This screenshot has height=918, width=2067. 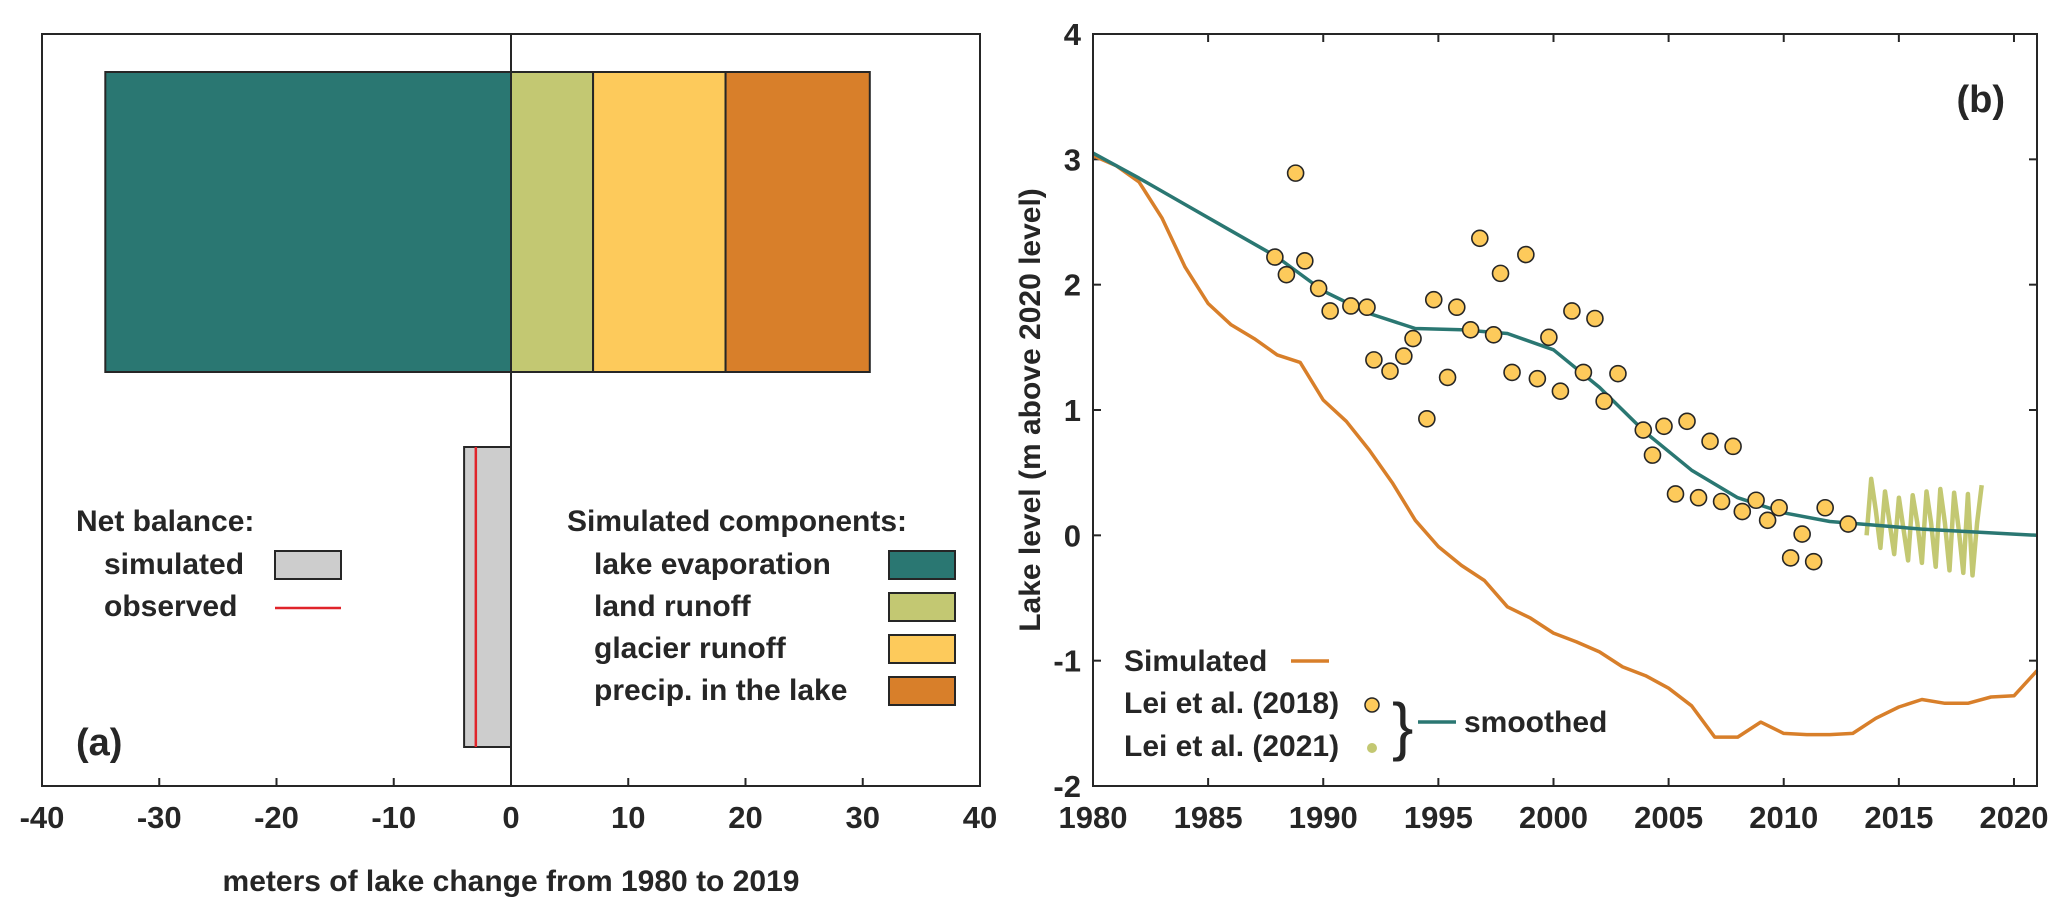 I want to click on x-tick-label-b: 2020, so click(x=2013, y=817).